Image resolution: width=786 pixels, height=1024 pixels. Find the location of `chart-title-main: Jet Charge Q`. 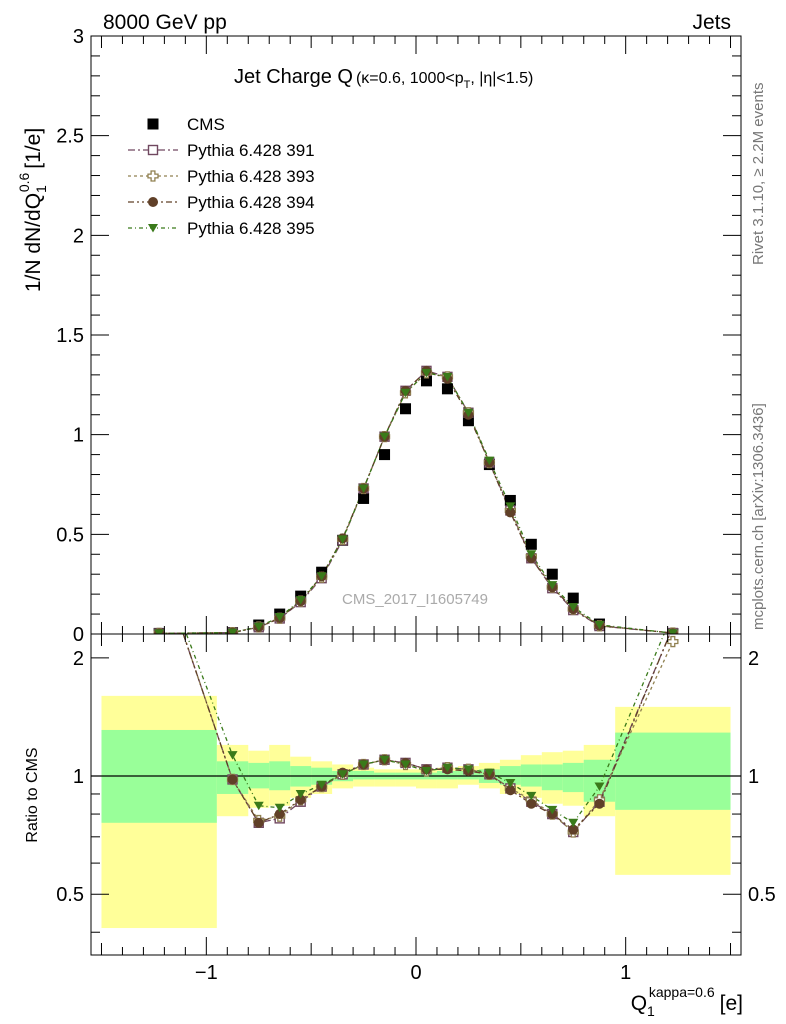

chart-title-main: Jet Charge Q is located at coordinates (293, 77).